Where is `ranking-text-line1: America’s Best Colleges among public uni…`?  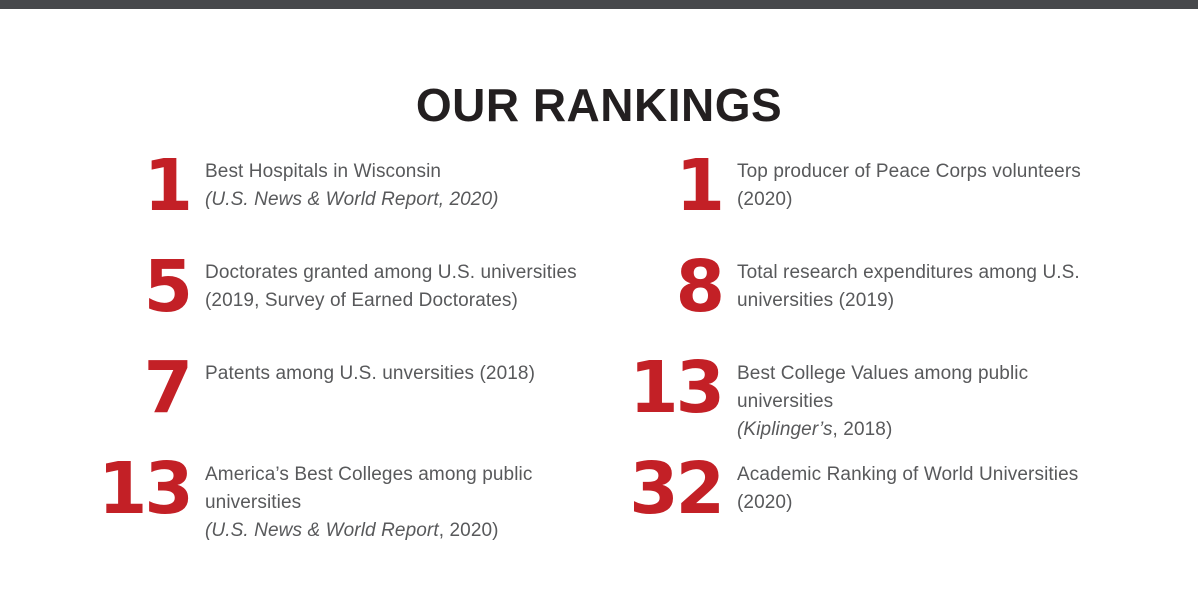
ranking-text-line1: America’s Best Colleges among public uni… is located at coordinates (369, 488).